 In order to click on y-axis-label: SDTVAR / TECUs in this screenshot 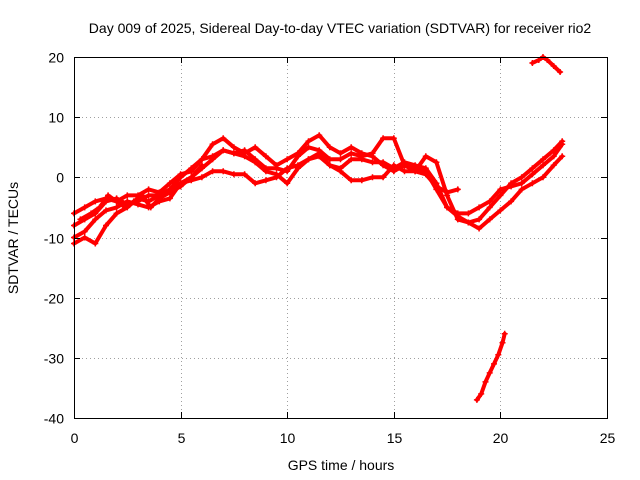, I will do `click(13, 238)`.